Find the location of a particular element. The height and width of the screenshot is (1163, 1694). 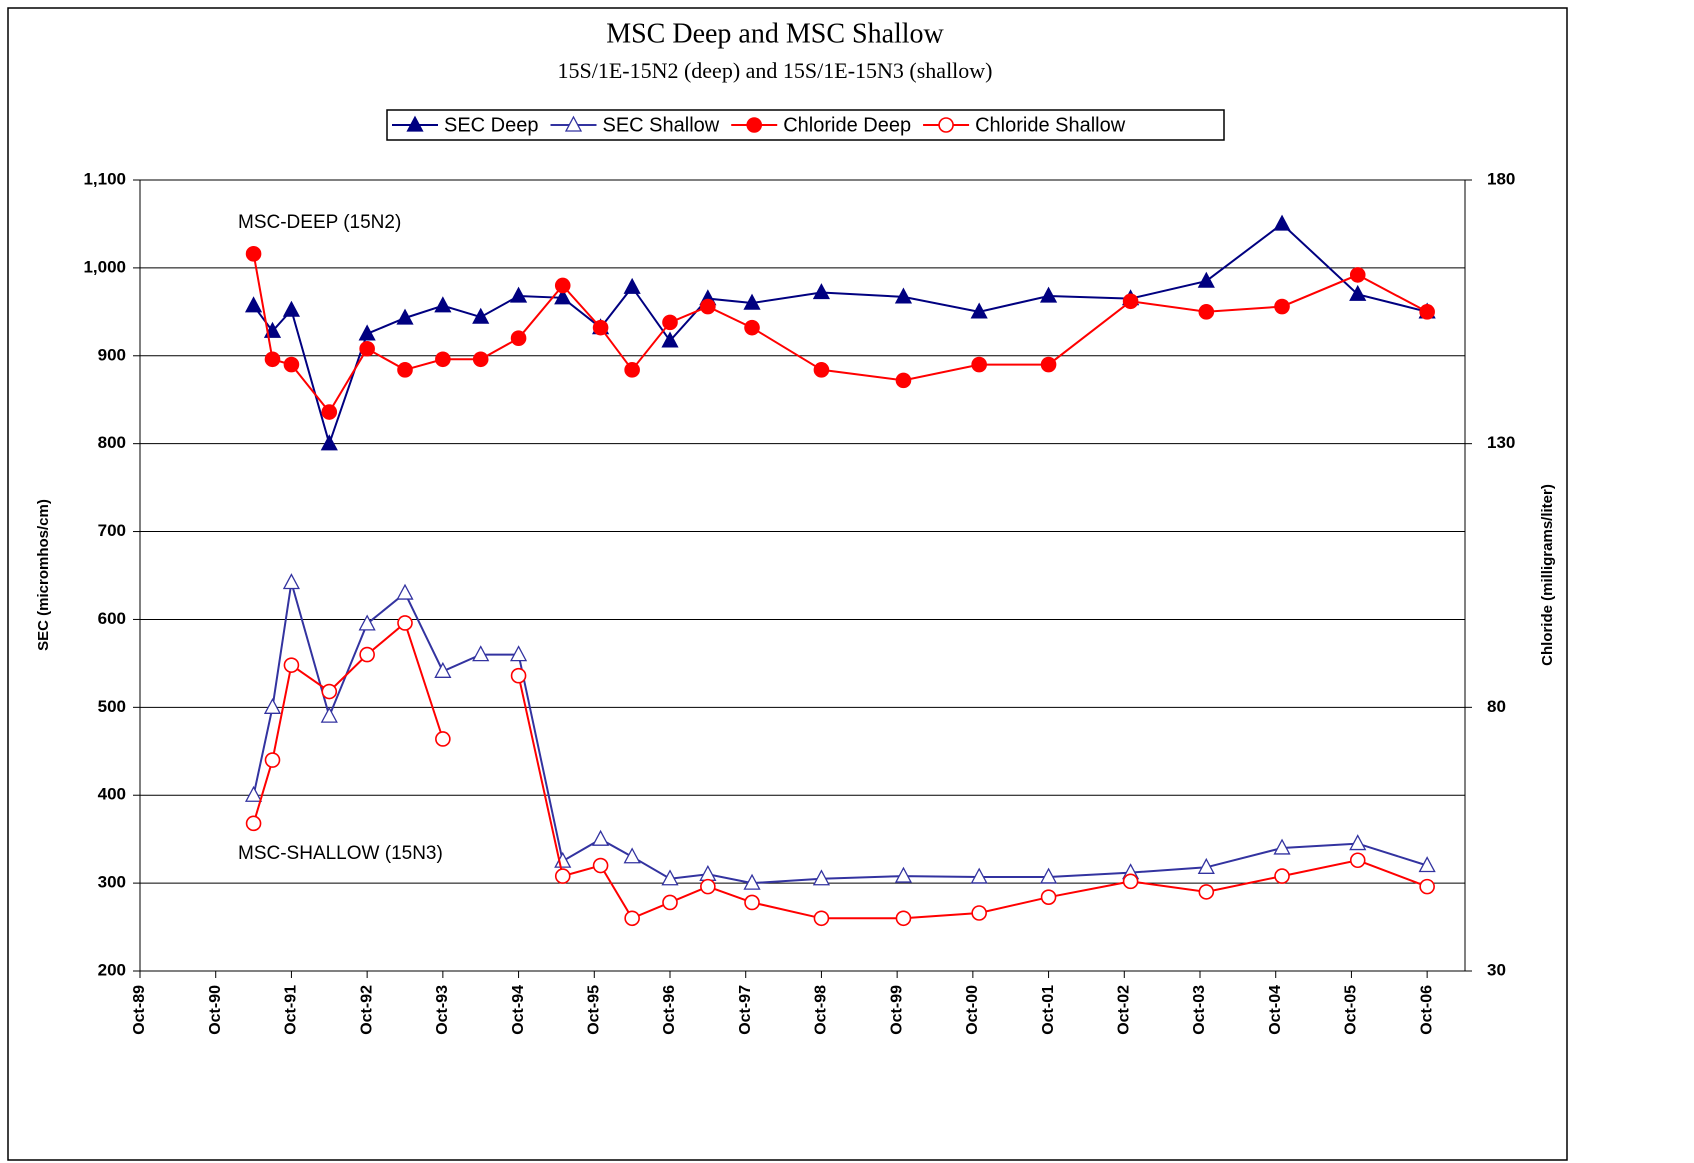

y2-tick-label: 130 is located at coordinates (1501, 442).